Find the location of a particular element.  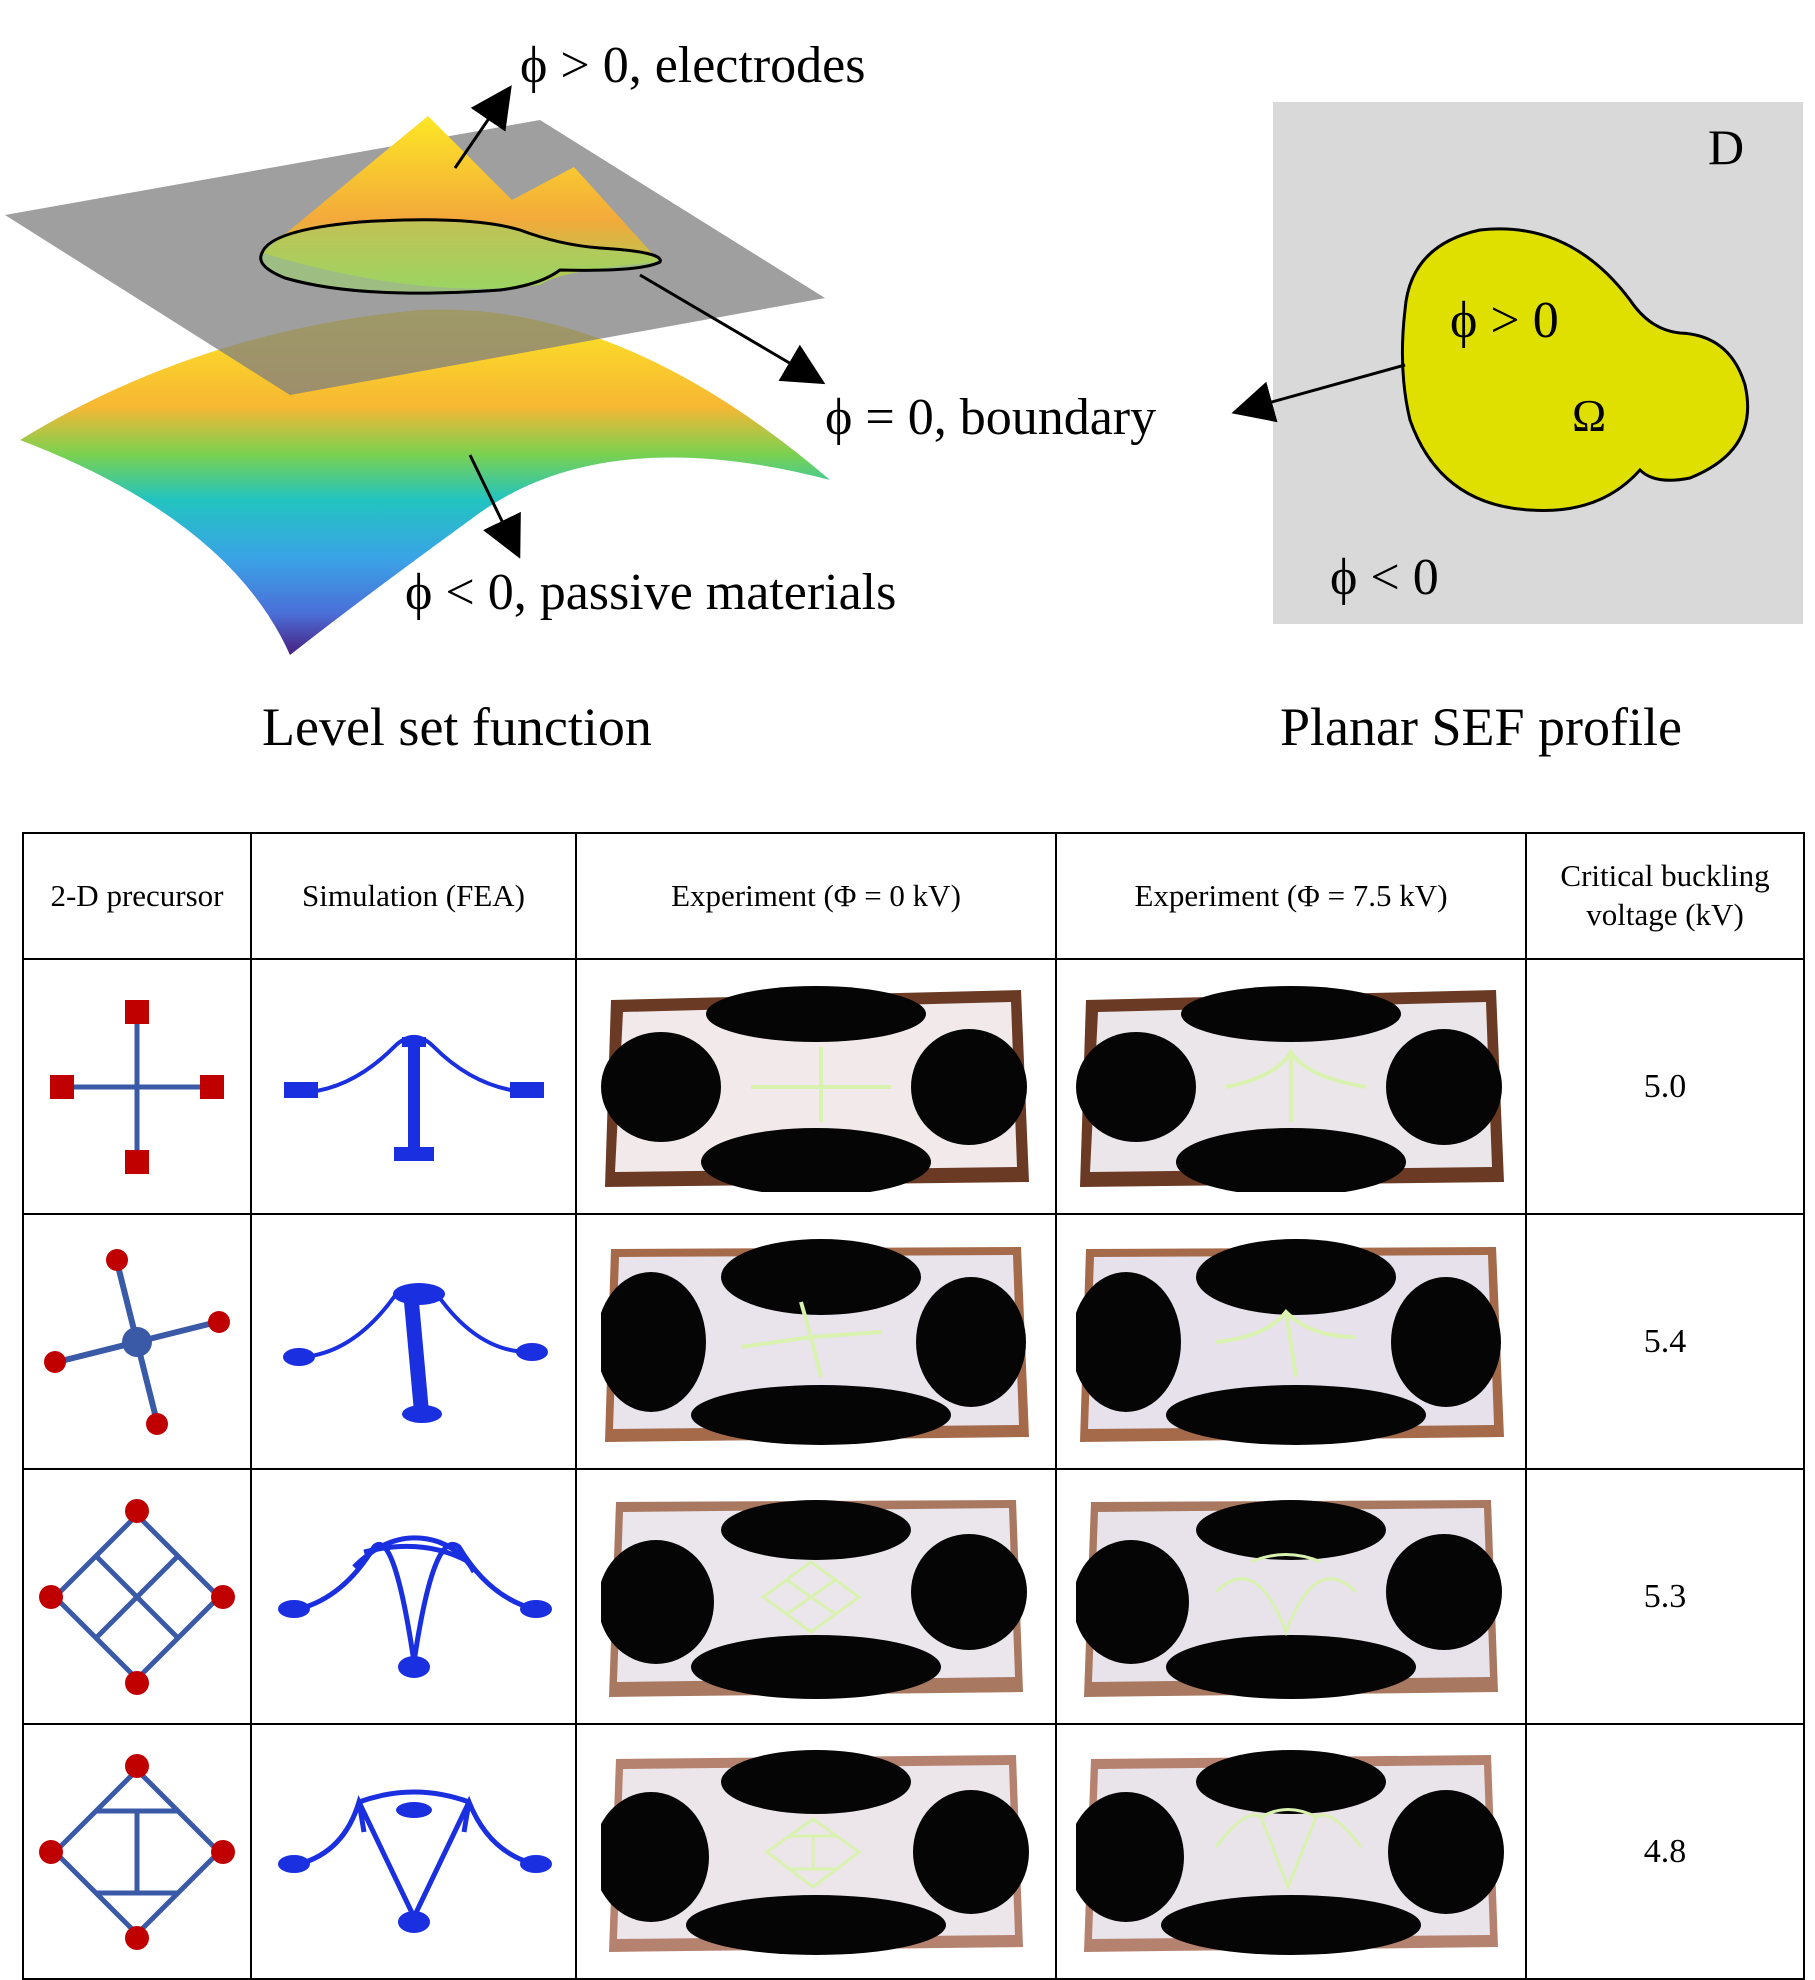

experiment-cross-7-5kv is located at coordinates (1291, 1086).